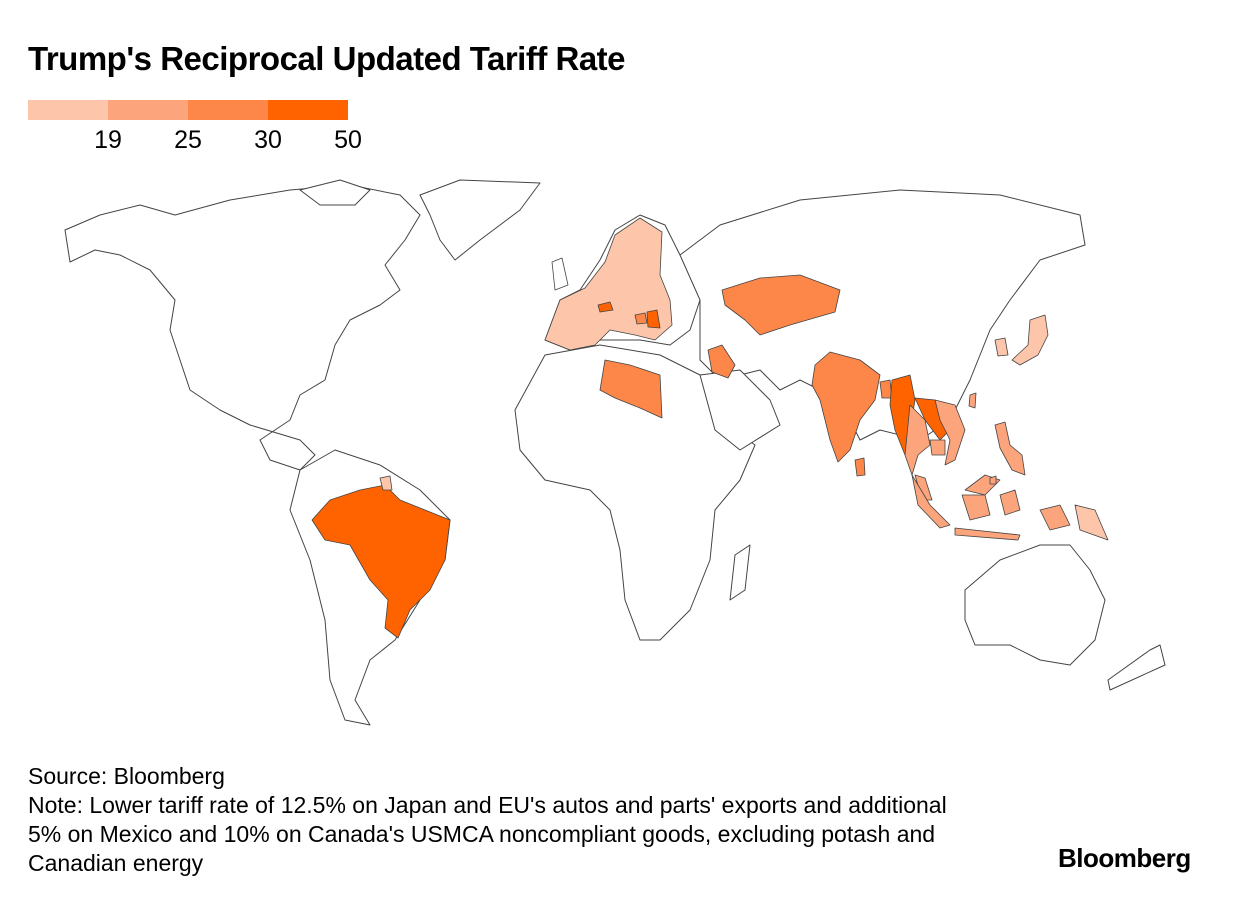  I want to click on country-taiwan, so click(972, 400).